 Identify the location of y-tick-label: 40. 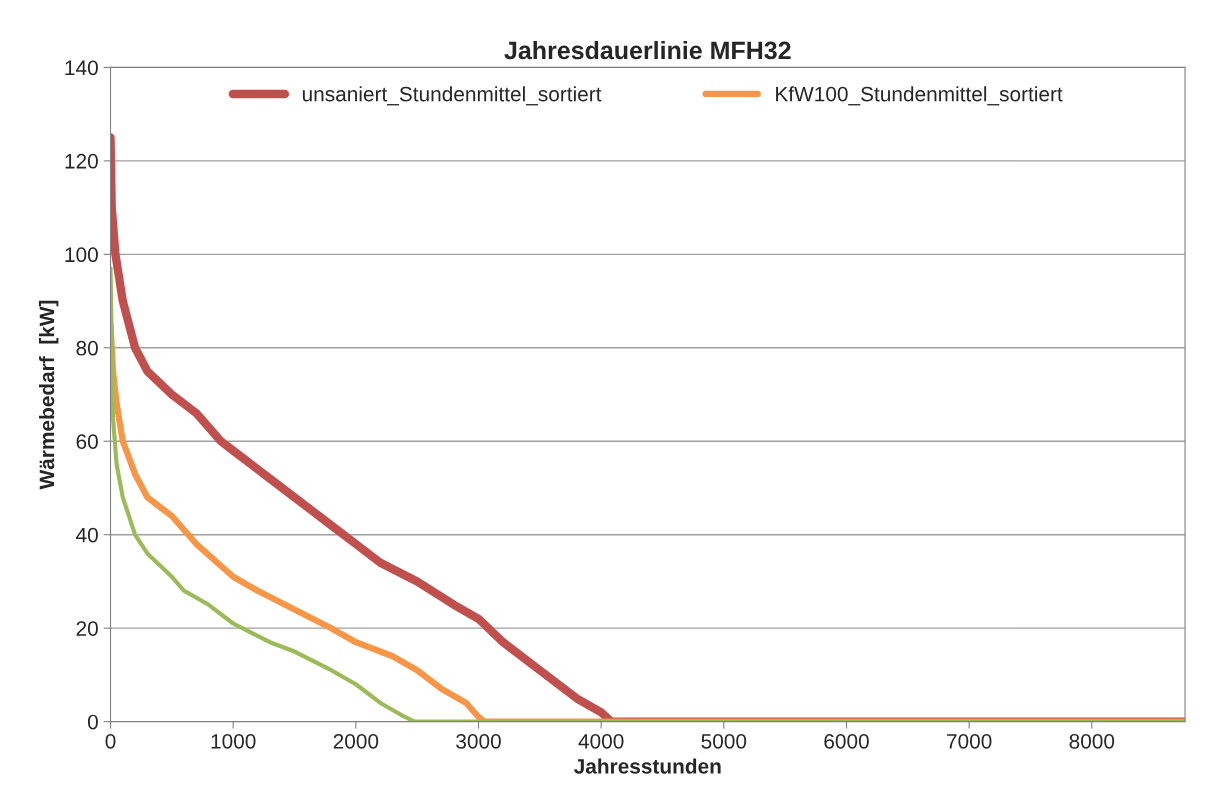
(87, 535).